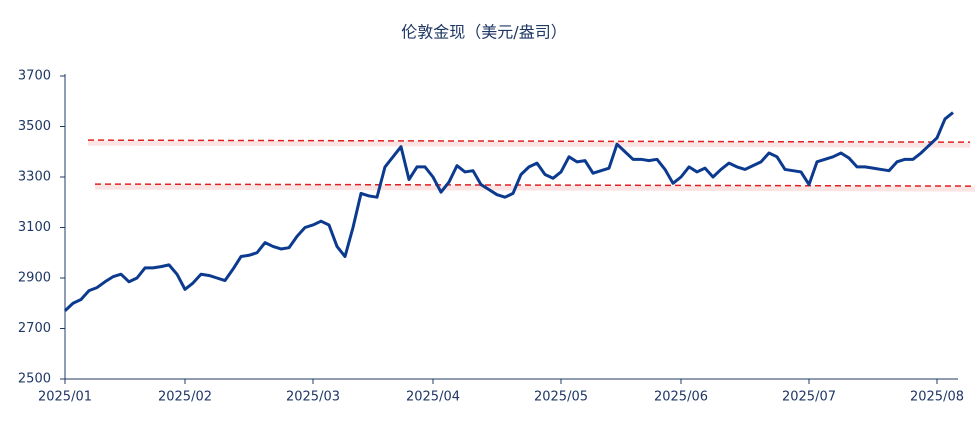 This screenshot has height=421, width=979. What do you see at coordinates (34, 126) in the screenshot?
I see `y-tick-label: 3500` at bounding box center [34, 126].